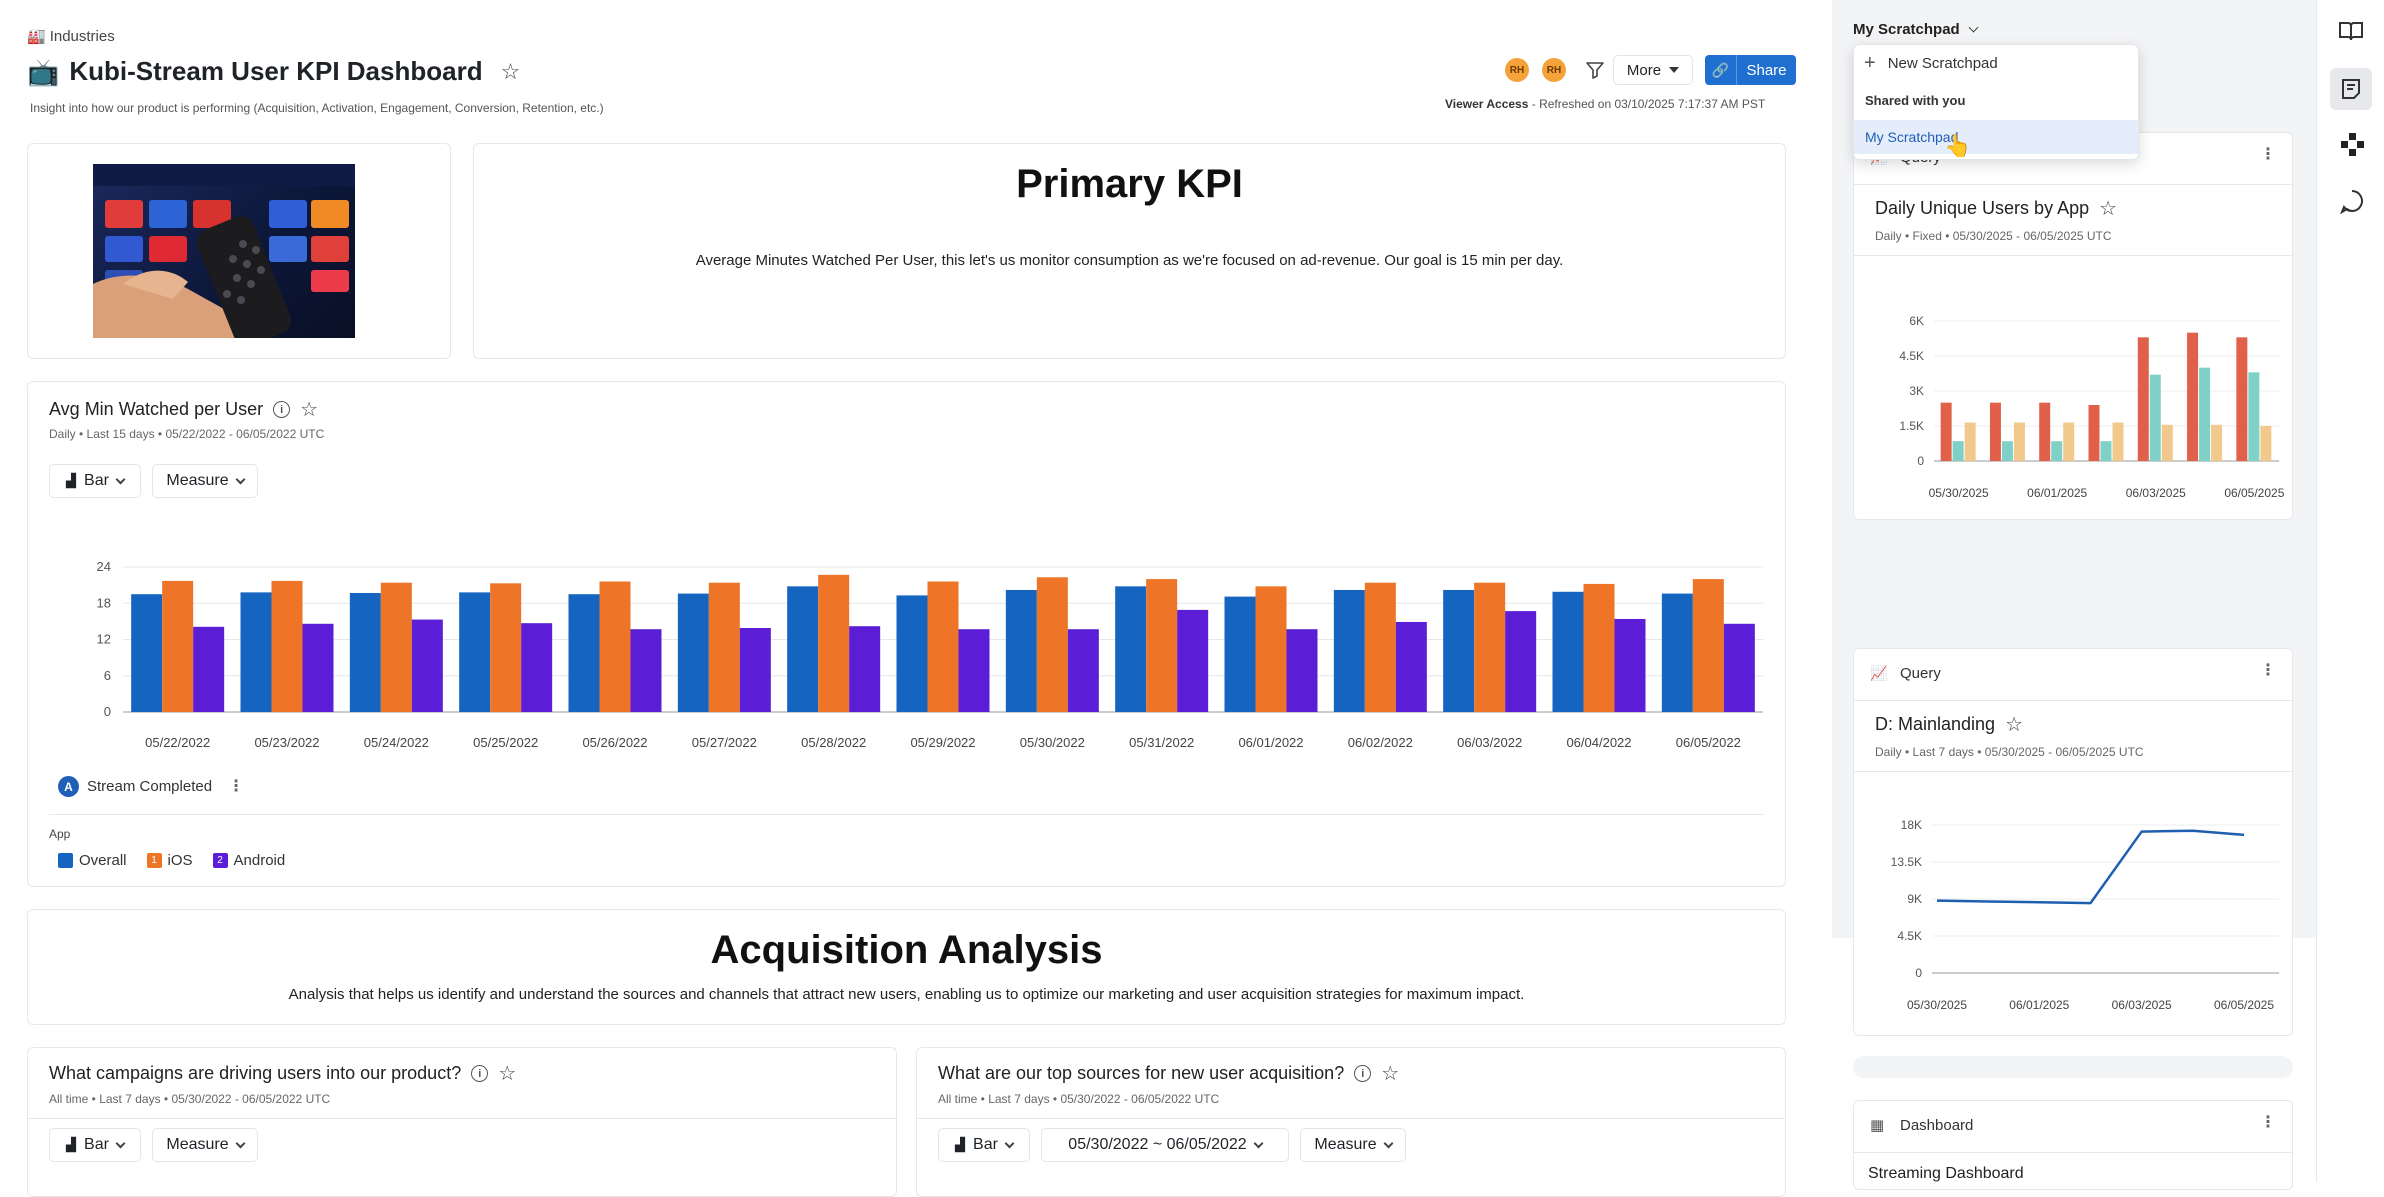  What do you see at coordinates (2351, 89) in the screenshot?
I see `scratchpad-rail-icon` at bounding box center [2351, 89].